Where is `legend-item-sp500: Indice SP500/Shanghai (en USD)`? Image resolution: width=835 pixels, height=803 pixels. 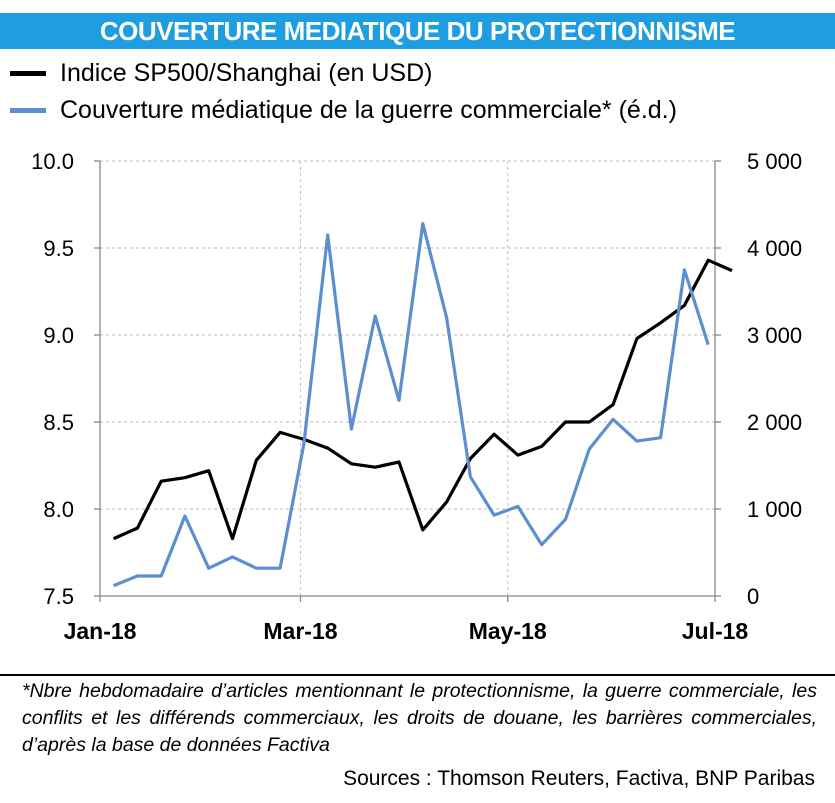
legend-item-sp500: Indice SP500/Shanghai (en USD) is located at coordinates (221, 73).